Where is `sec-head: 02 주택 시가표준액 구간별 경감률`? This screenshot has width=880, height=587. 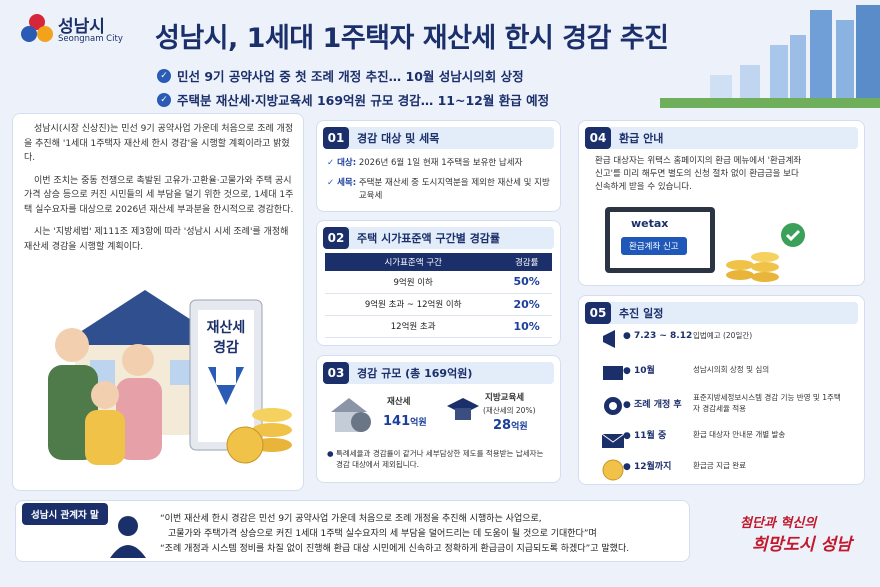 sec-head: 02 주택 시가표준액 구간별 경감률 is located at coordinates (438, 238).